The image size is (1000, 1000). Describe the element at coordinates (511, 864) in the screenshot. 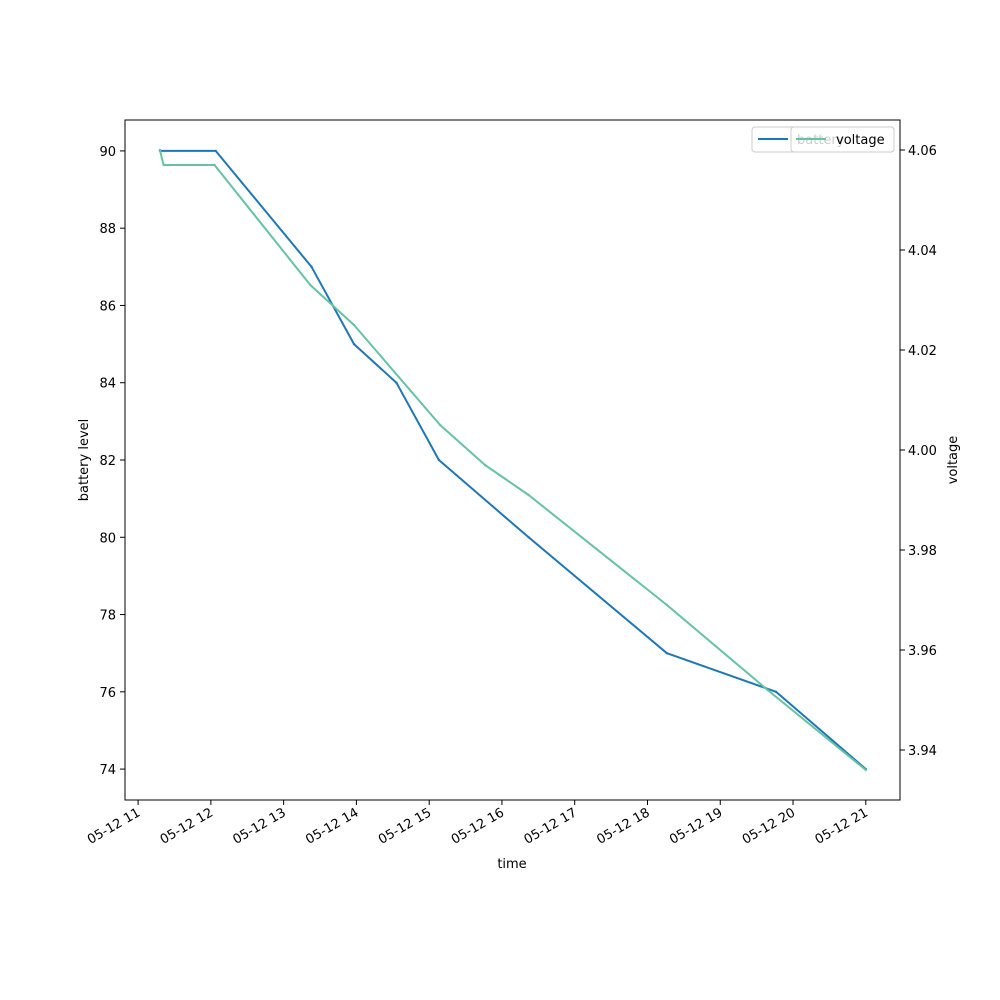

I see `x-axis-label: time` at that location.